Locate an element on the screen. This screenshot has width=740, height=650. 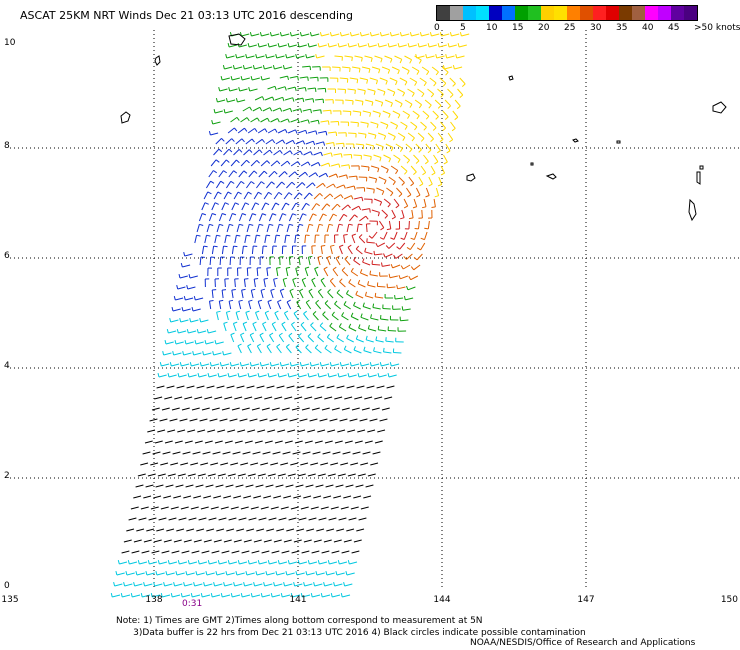
legend-label: 35 is located at coordinates (622, 28).